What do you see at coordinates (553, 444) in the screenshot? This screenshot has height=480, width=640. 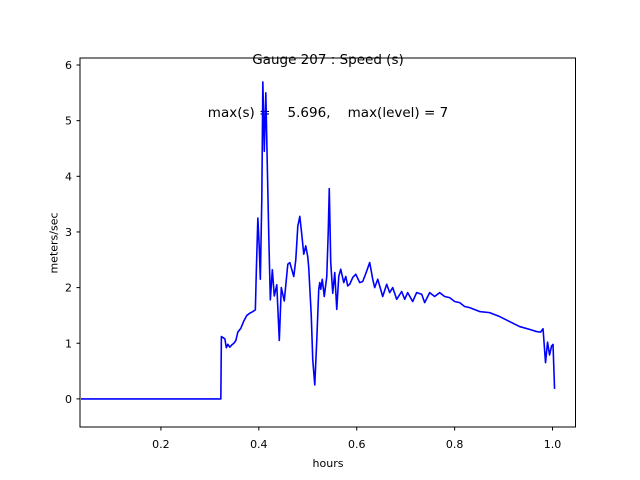 I see `x-tick-label: 1.0` at bounding box center [553, 444].